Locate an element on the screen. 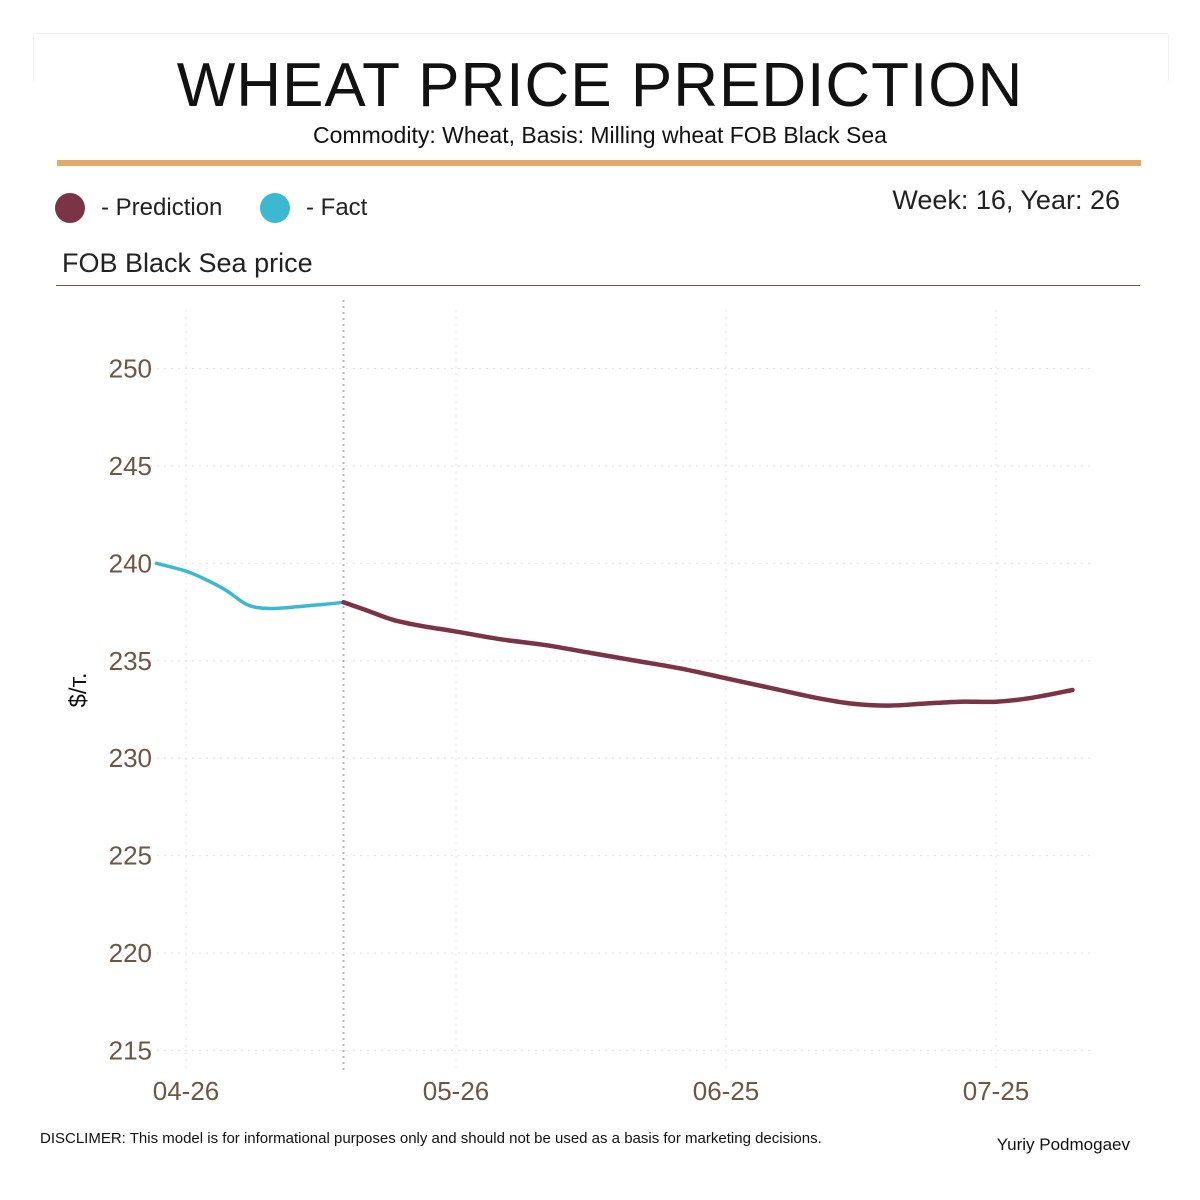  series is located at coordinates (614, 634).